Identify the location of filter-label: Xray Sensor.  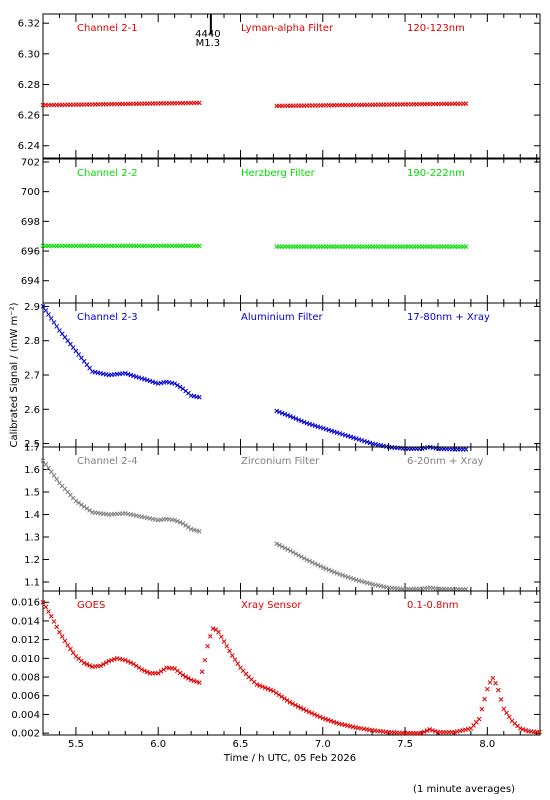
(271, 605).